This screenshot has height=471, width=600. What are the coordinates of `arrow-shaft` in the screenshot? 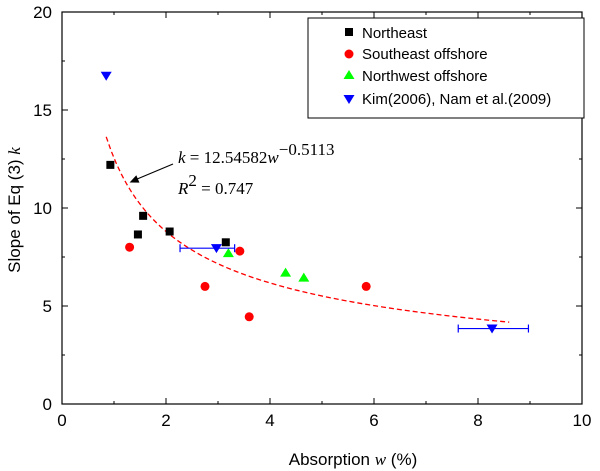 It's located at (153, 172).